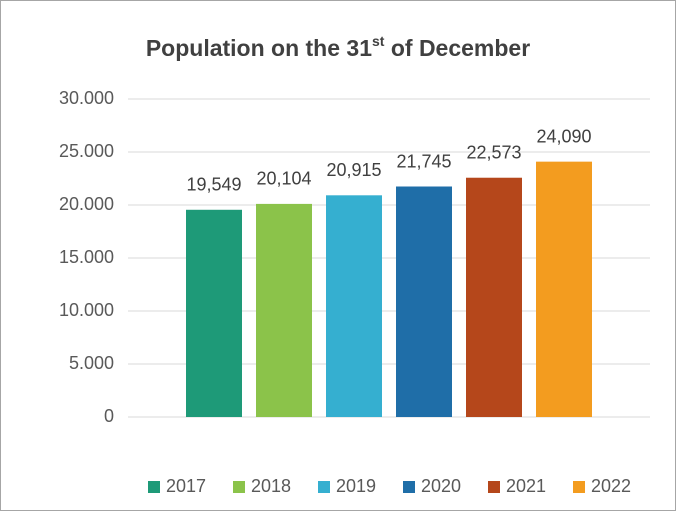 The height and width of the screenshot is (511, 676). What do you see at coordinates (213, 185) in the screenshot?
I see `data-label: 19,549` at bounding box center [213, 185].